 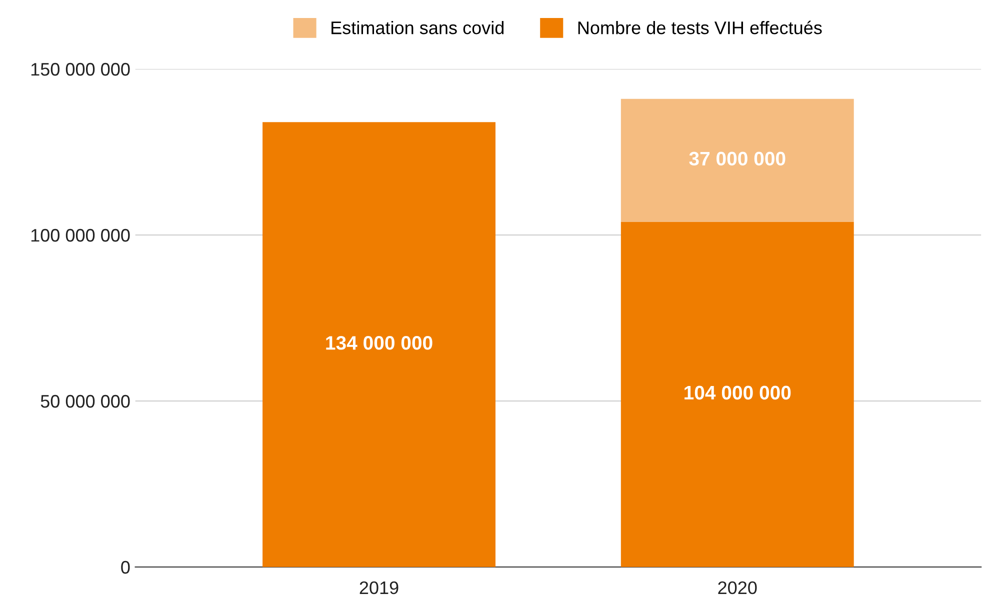 I want to click on data-label: 37 000 000, so click(x=737, y=159).